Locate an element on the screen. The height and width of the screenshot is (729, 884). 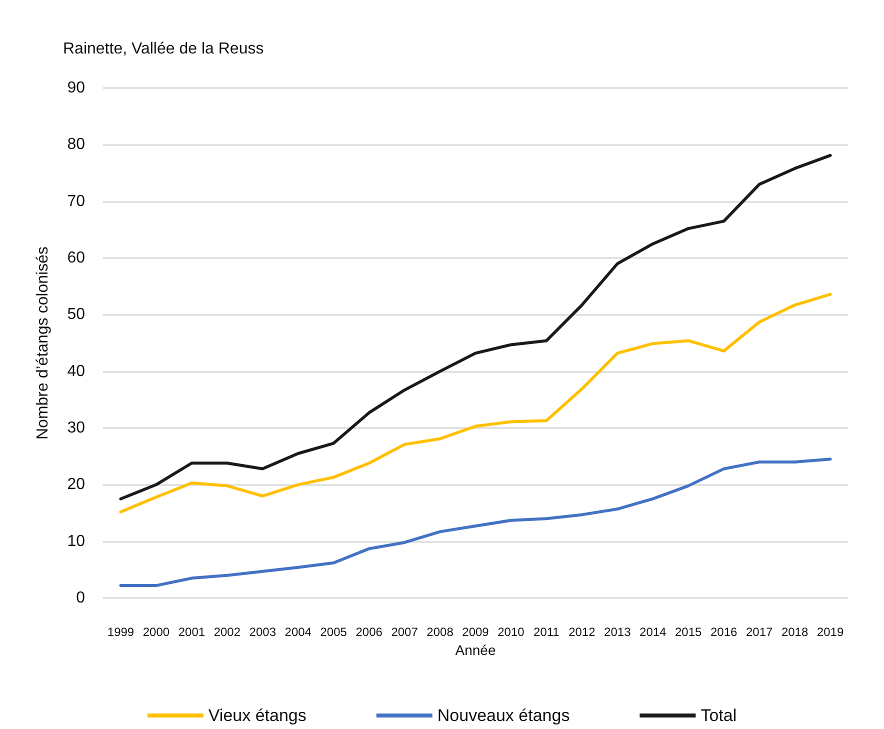
x-tick-label: 2003 is located at coordinates (262, 632).